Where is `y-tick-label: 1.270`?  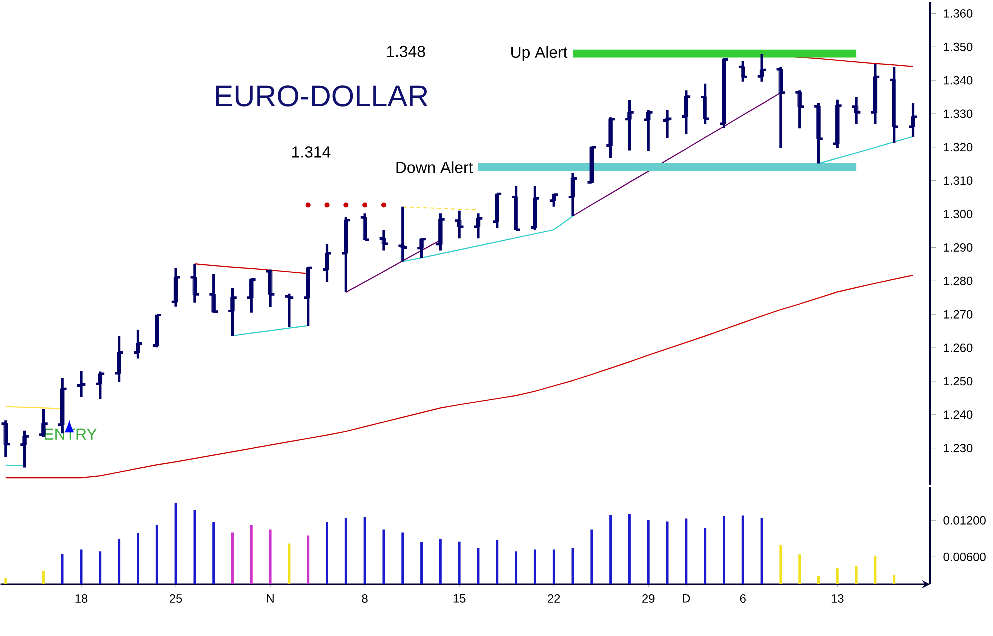
y-tick-label: 1.270 is located at coordinates (958, 314).